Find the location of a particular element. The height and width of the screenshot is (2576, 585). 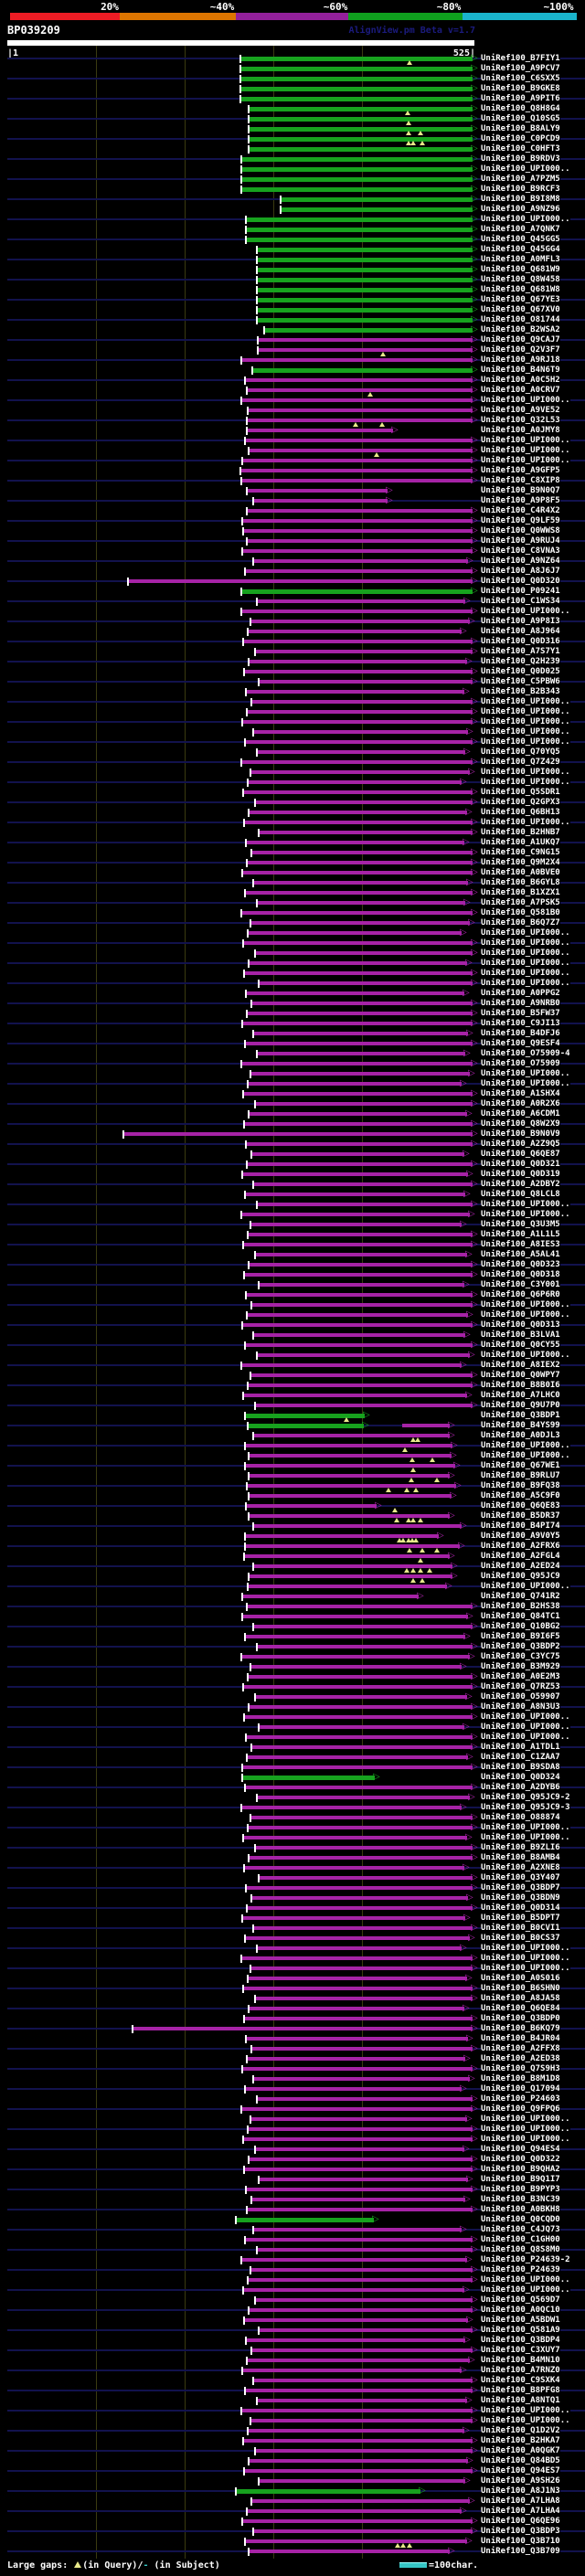

hit-accession-label: UniRef100_A9VE52 is located at coordinates (520, 410).